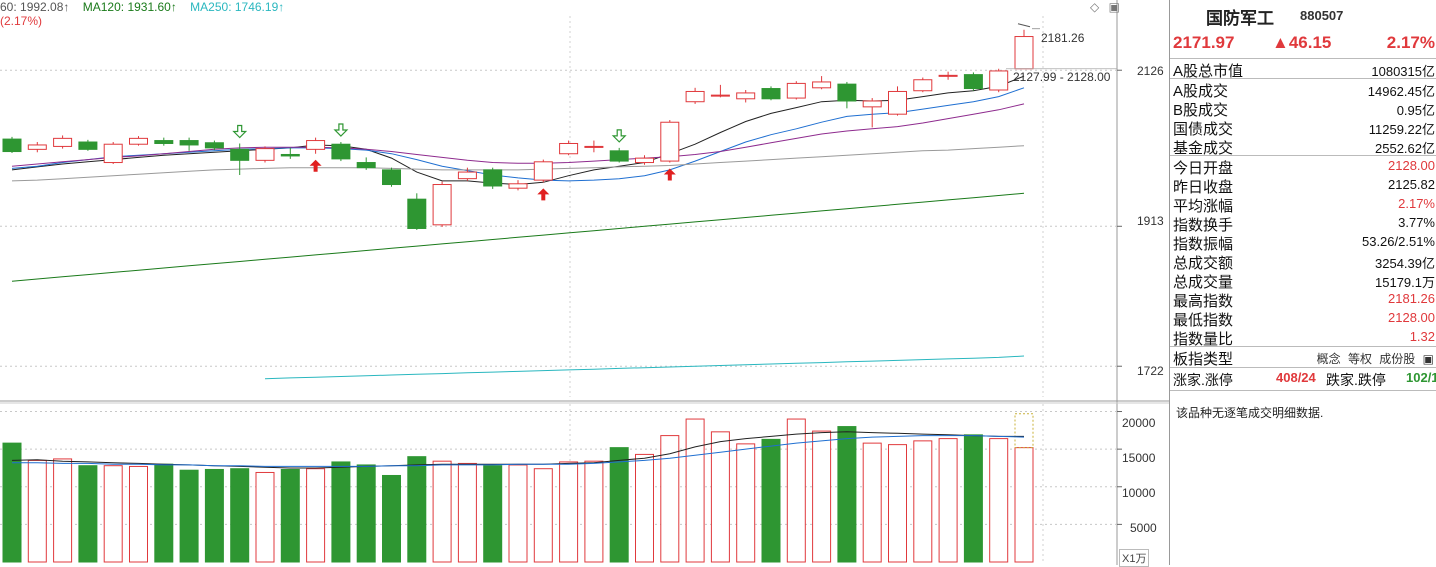 The height and width of the screenshot is (567, 1436). What do you see at coordinates (1203, 301) in the screenshot?
I see `panel-row-label: 最高指数` at bounding box center [1203, 301].